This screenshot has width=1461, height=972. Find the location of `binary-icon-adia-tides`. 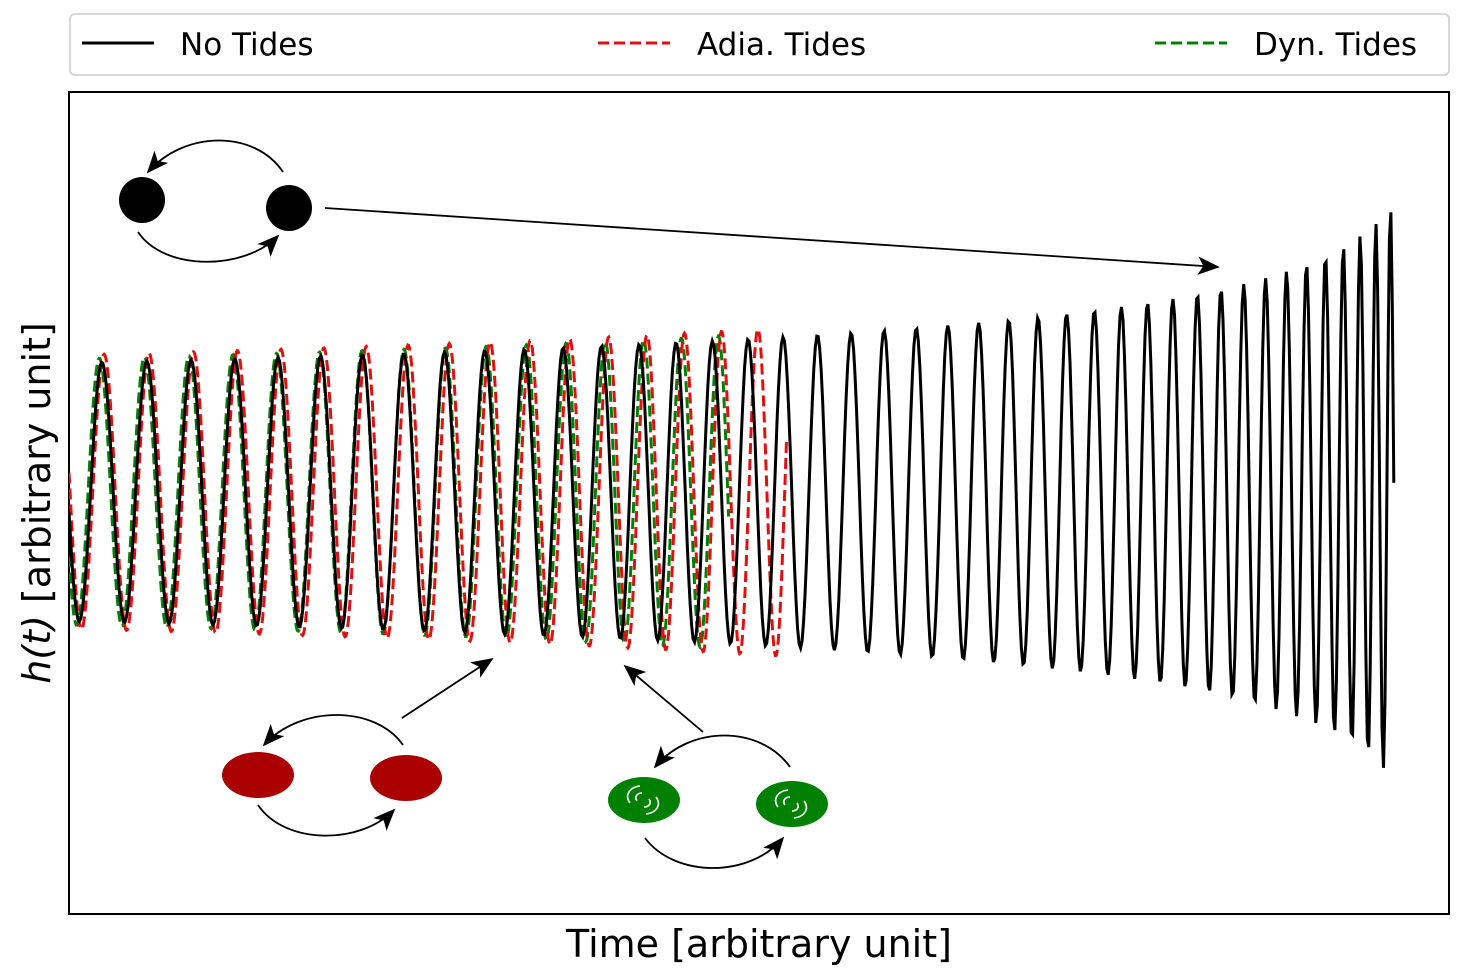

binary-icon-adia-tides is located at coordinates (358, 747).